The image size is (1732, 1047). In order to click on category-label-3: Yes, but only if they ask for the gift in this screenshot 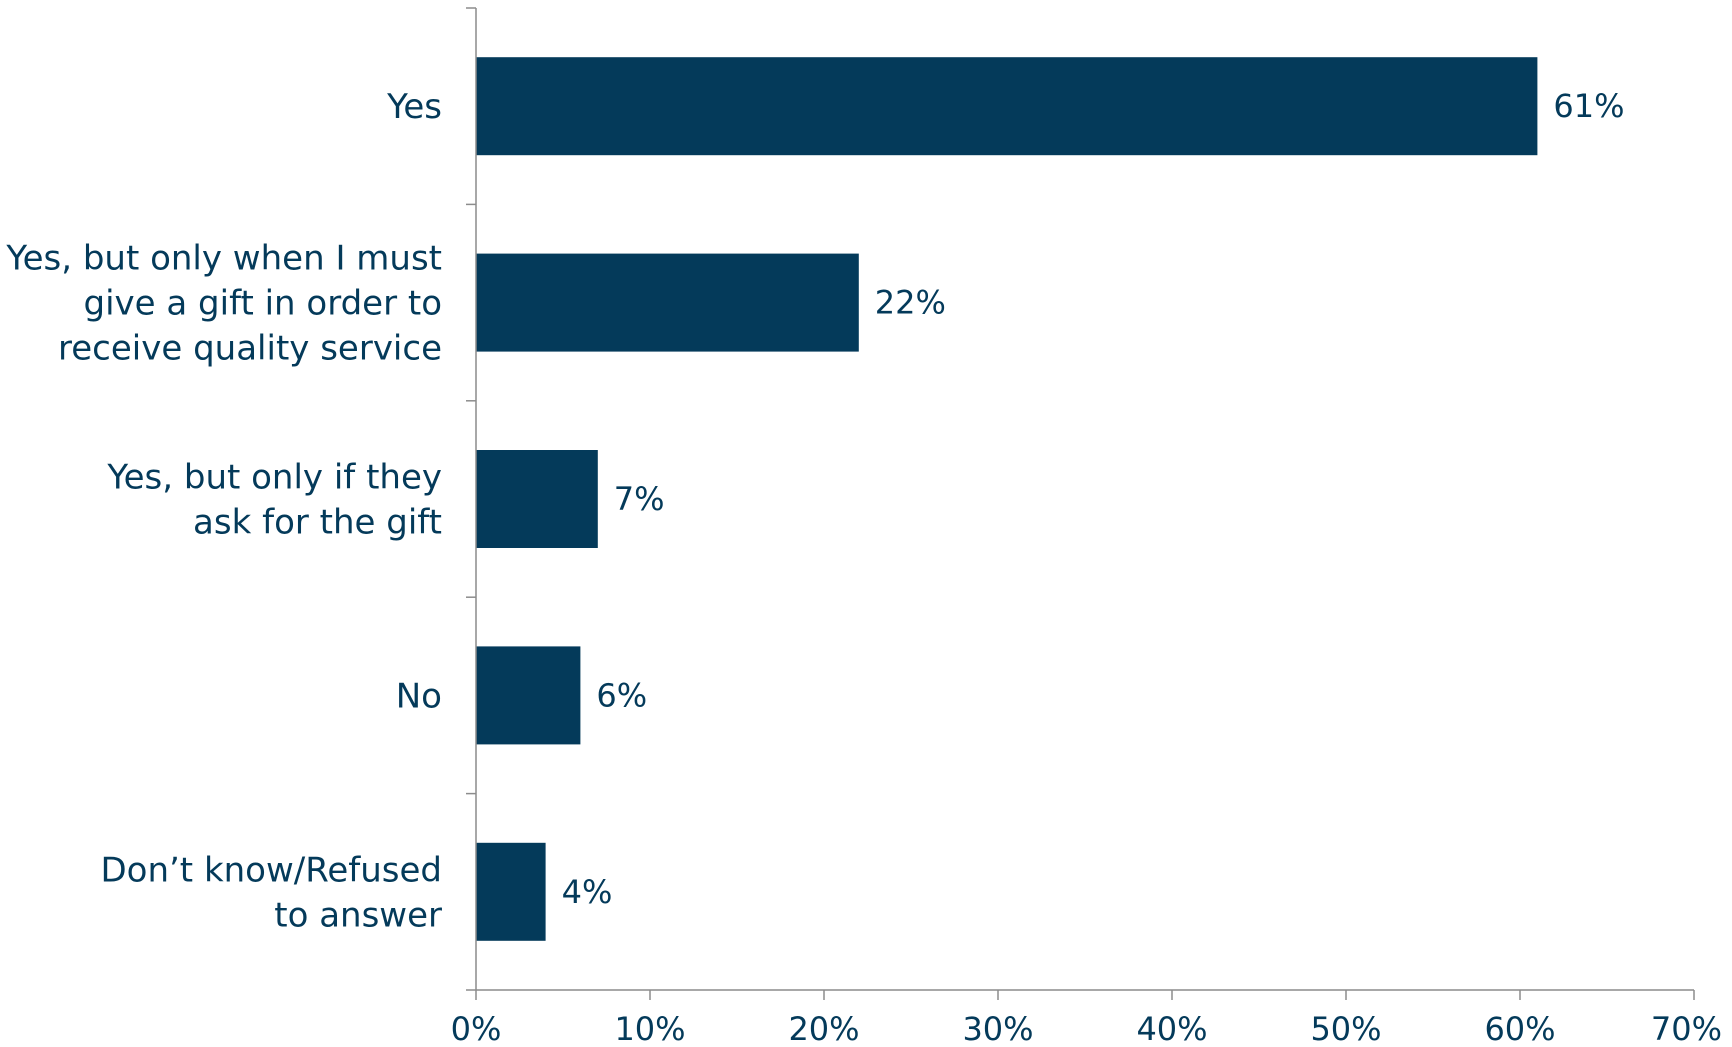, I will do `click(274, 500)`.